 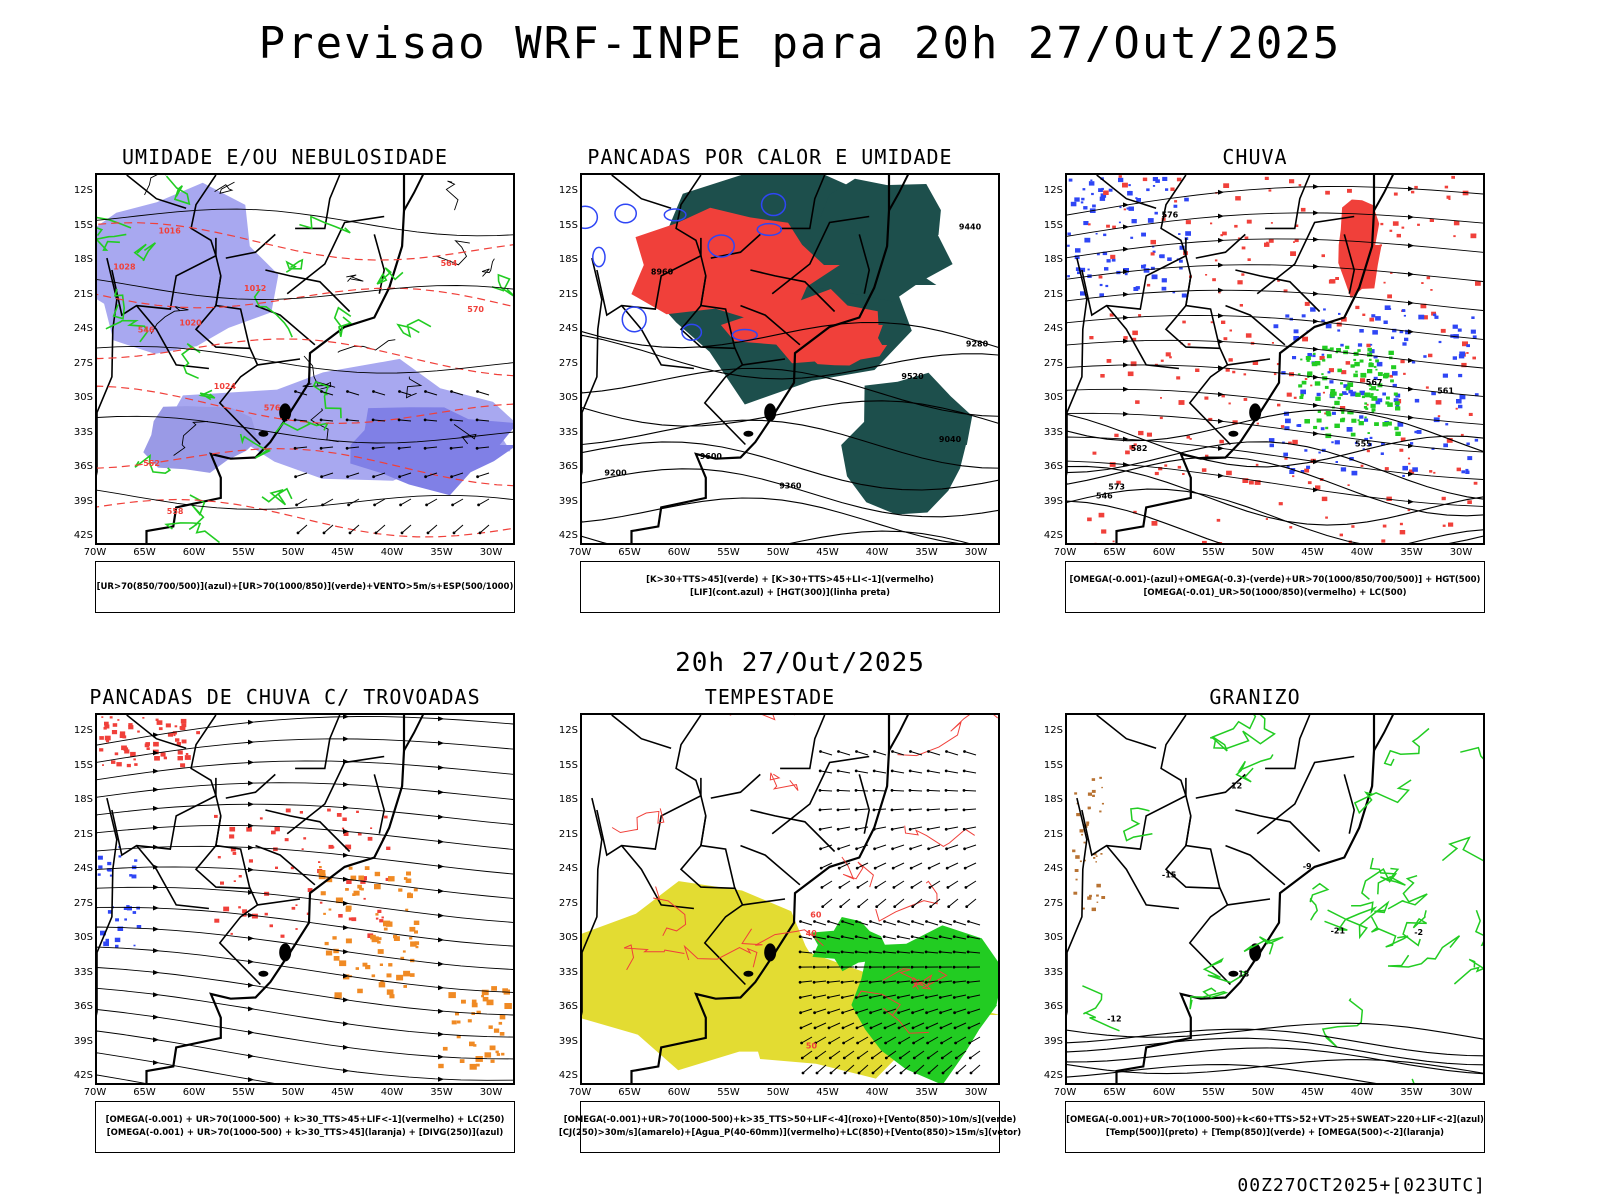 What do you see at coordinates (800, 663) in the screenshot?
I see `mid-date-label: 20h 27/Out/2025` at bounding box center [800, 663].